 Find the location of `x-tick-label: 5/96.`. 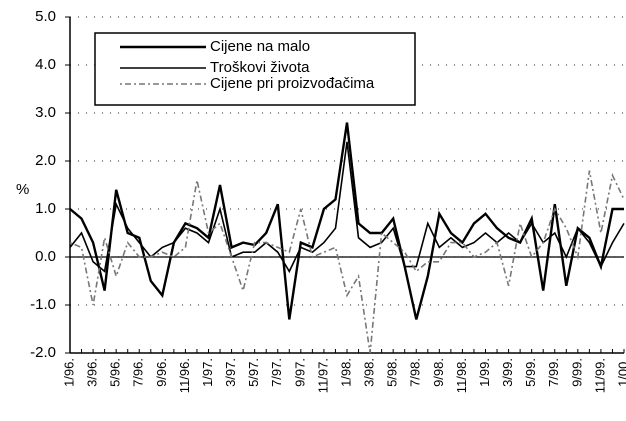

x-tick-label: 5/96. is located at coordinates (115, 372).